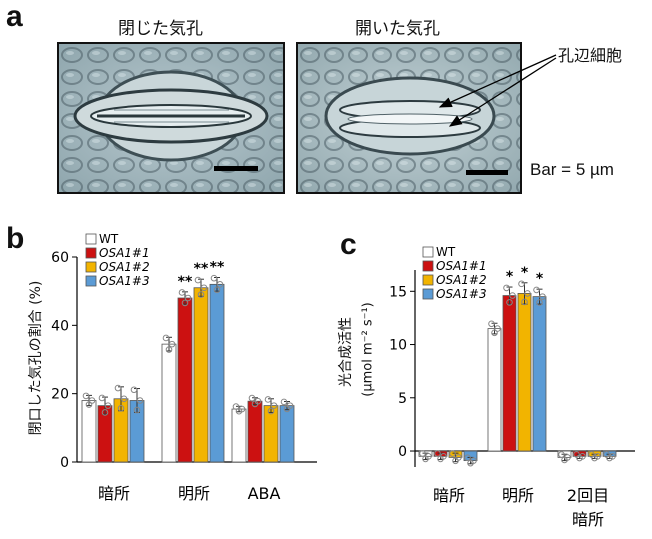 The width and height of the screenshot is (652, 539). What do you see at coordinates (572, 169) in the screenshot?
I see `scale-bar-label: Bar = 5 µm` at bounding box center [572, 169].